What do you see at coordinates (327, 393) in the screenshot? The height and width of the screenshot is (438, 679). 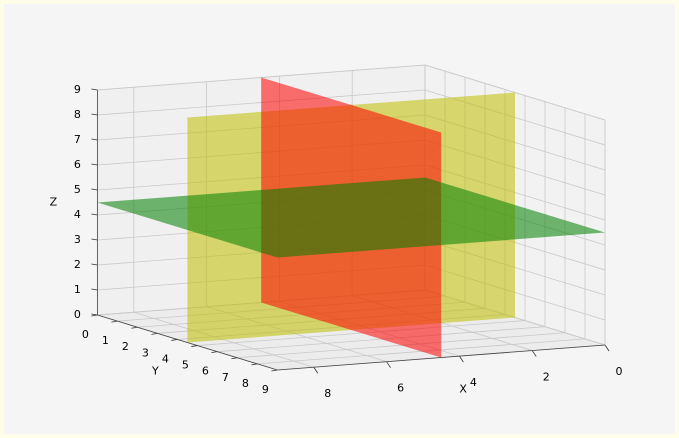 I see `x-tick-label: 8` at bounding box center [327, 393].